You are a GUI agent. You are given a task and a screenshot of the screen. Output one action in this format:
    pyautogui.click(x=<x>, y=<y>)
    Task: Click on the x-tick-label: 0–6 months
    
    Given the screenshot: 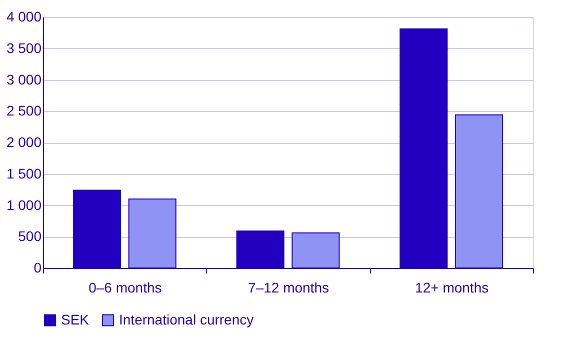 What is the action you would take?
    pyautogui.click(x=125, y=288)
    